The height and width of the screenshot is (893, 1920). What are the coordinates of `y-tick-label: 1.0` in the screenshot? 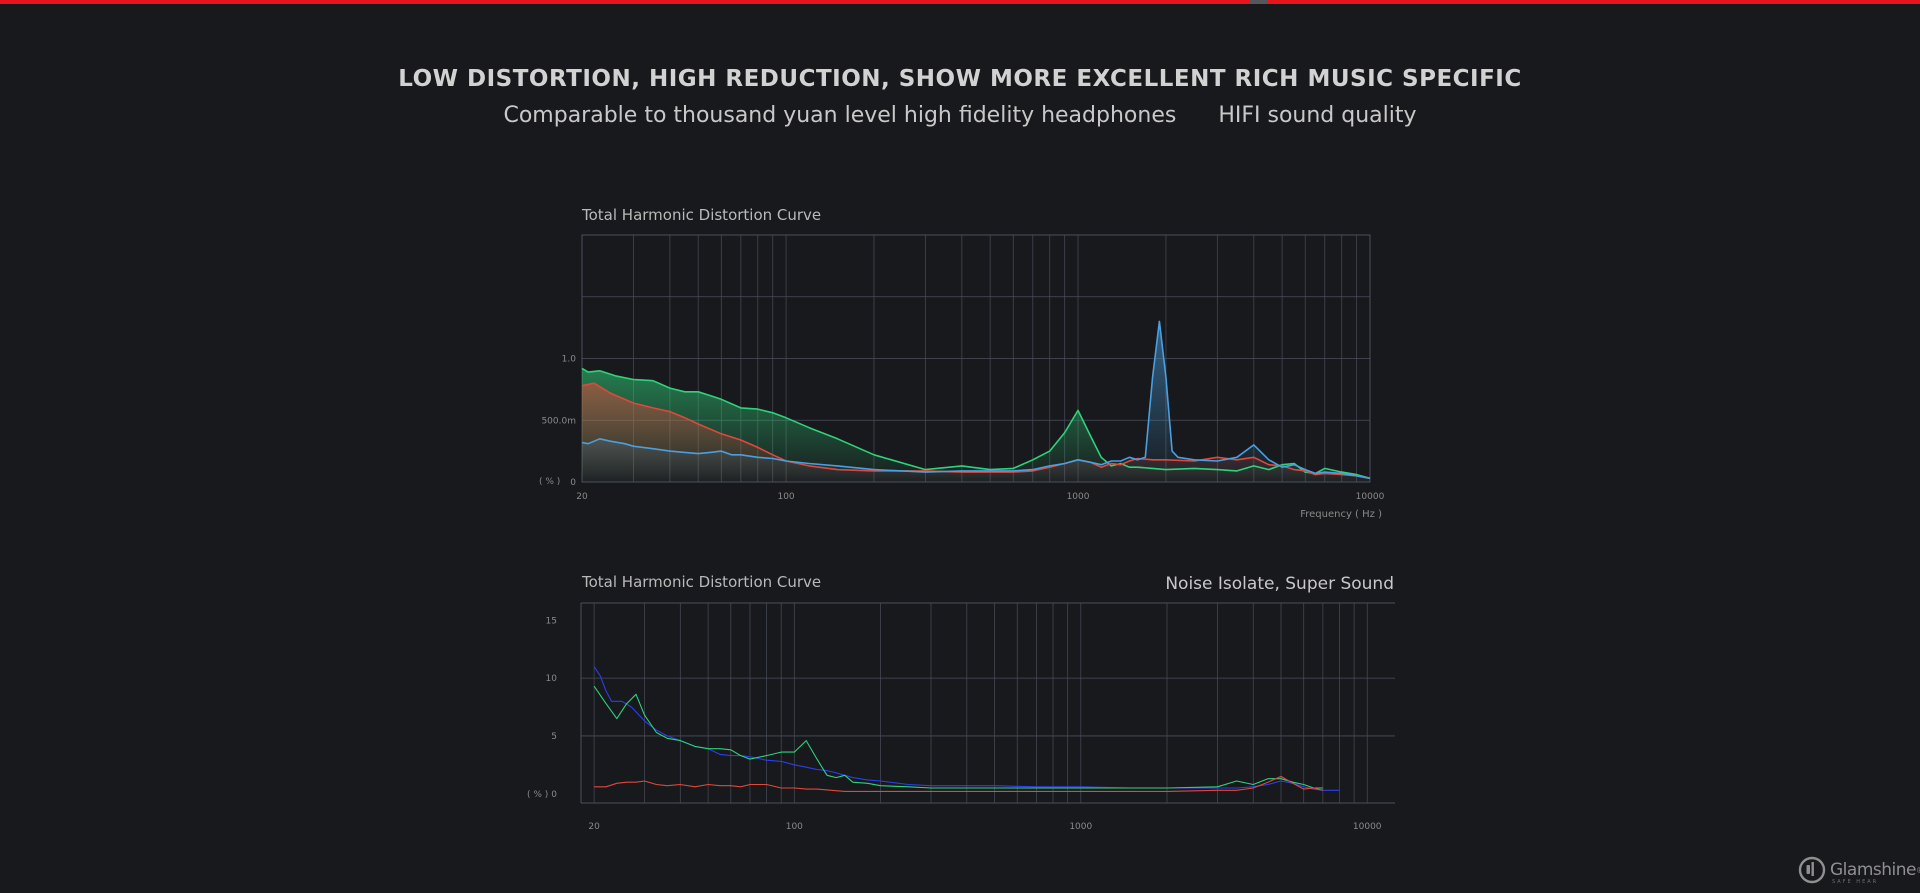 It's located at (569, 360).